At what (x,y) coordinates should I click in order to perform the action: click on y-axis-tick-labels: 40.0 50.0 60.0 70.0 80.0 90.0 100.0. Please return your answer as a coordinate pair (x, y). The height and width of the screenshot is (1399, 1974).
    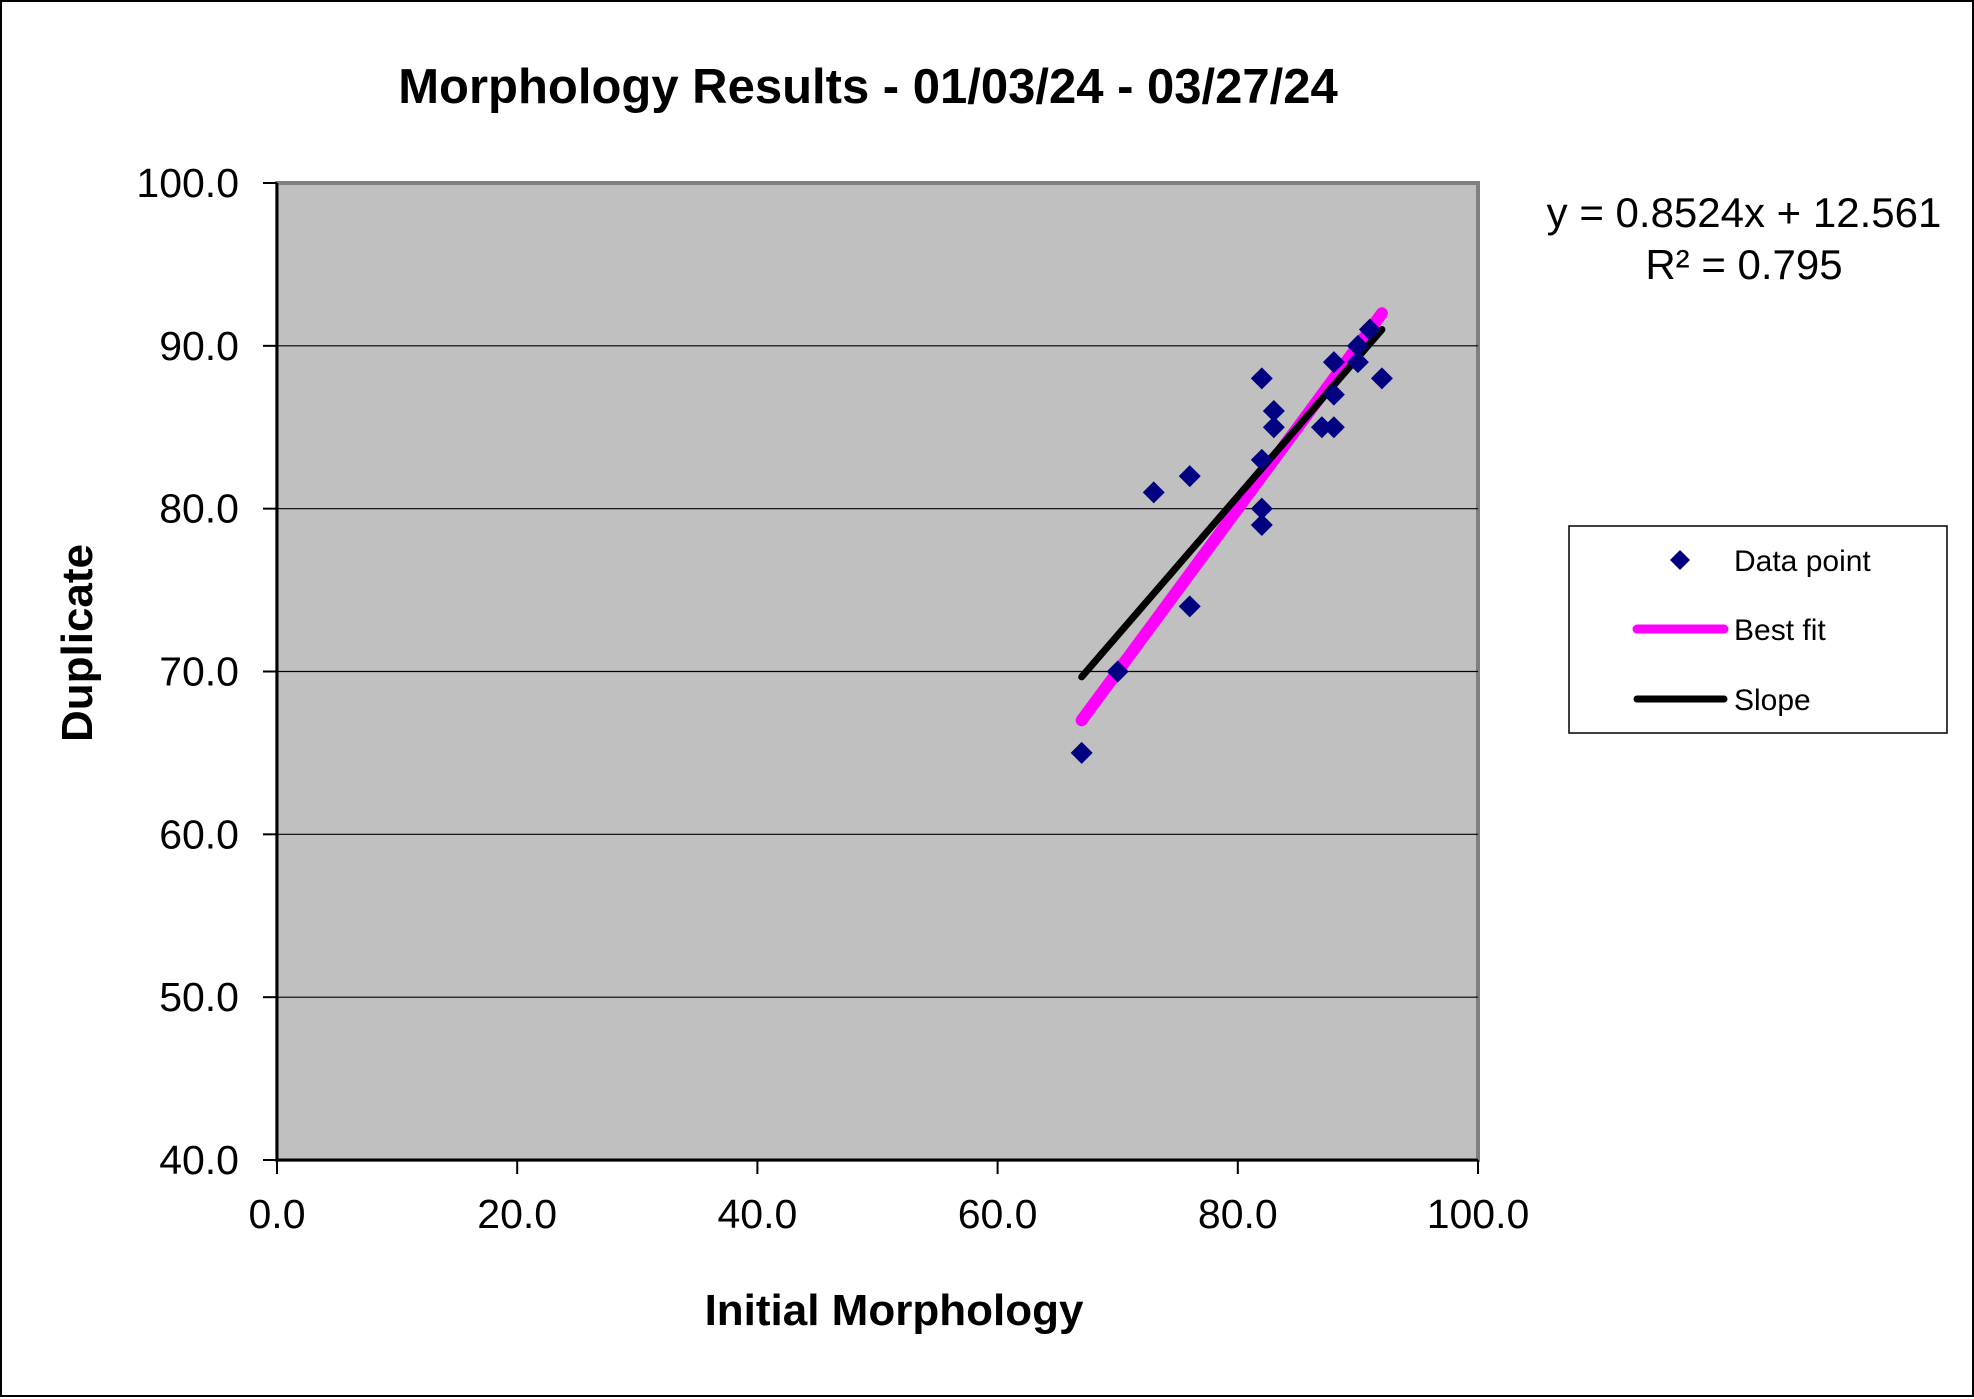
    Looking at the image, I should click on (187, 671).